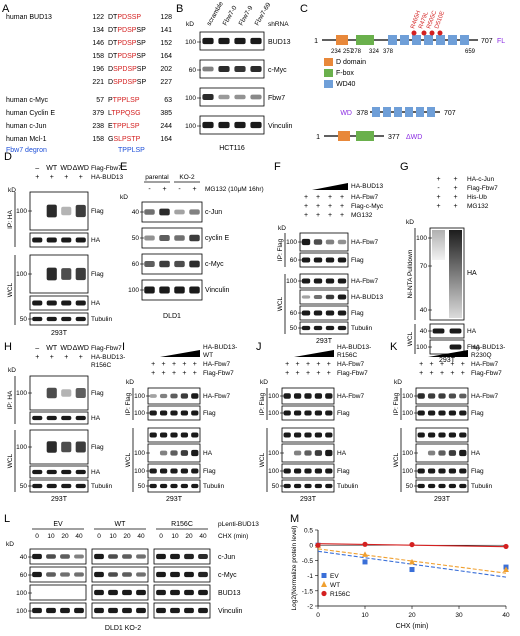  I want to click on panel-letter: A, so click(6, 9).